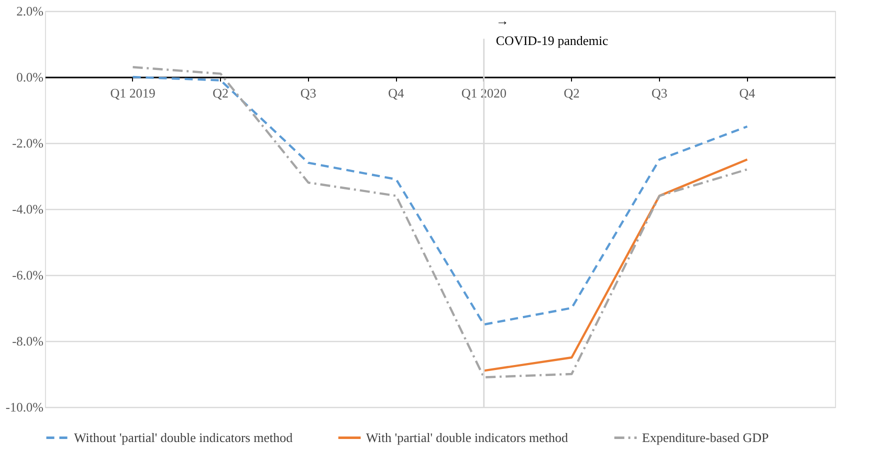 This screenshot has height=465, width=883. I want to click on y-tick-label: -2.0%, so click(28, 143).